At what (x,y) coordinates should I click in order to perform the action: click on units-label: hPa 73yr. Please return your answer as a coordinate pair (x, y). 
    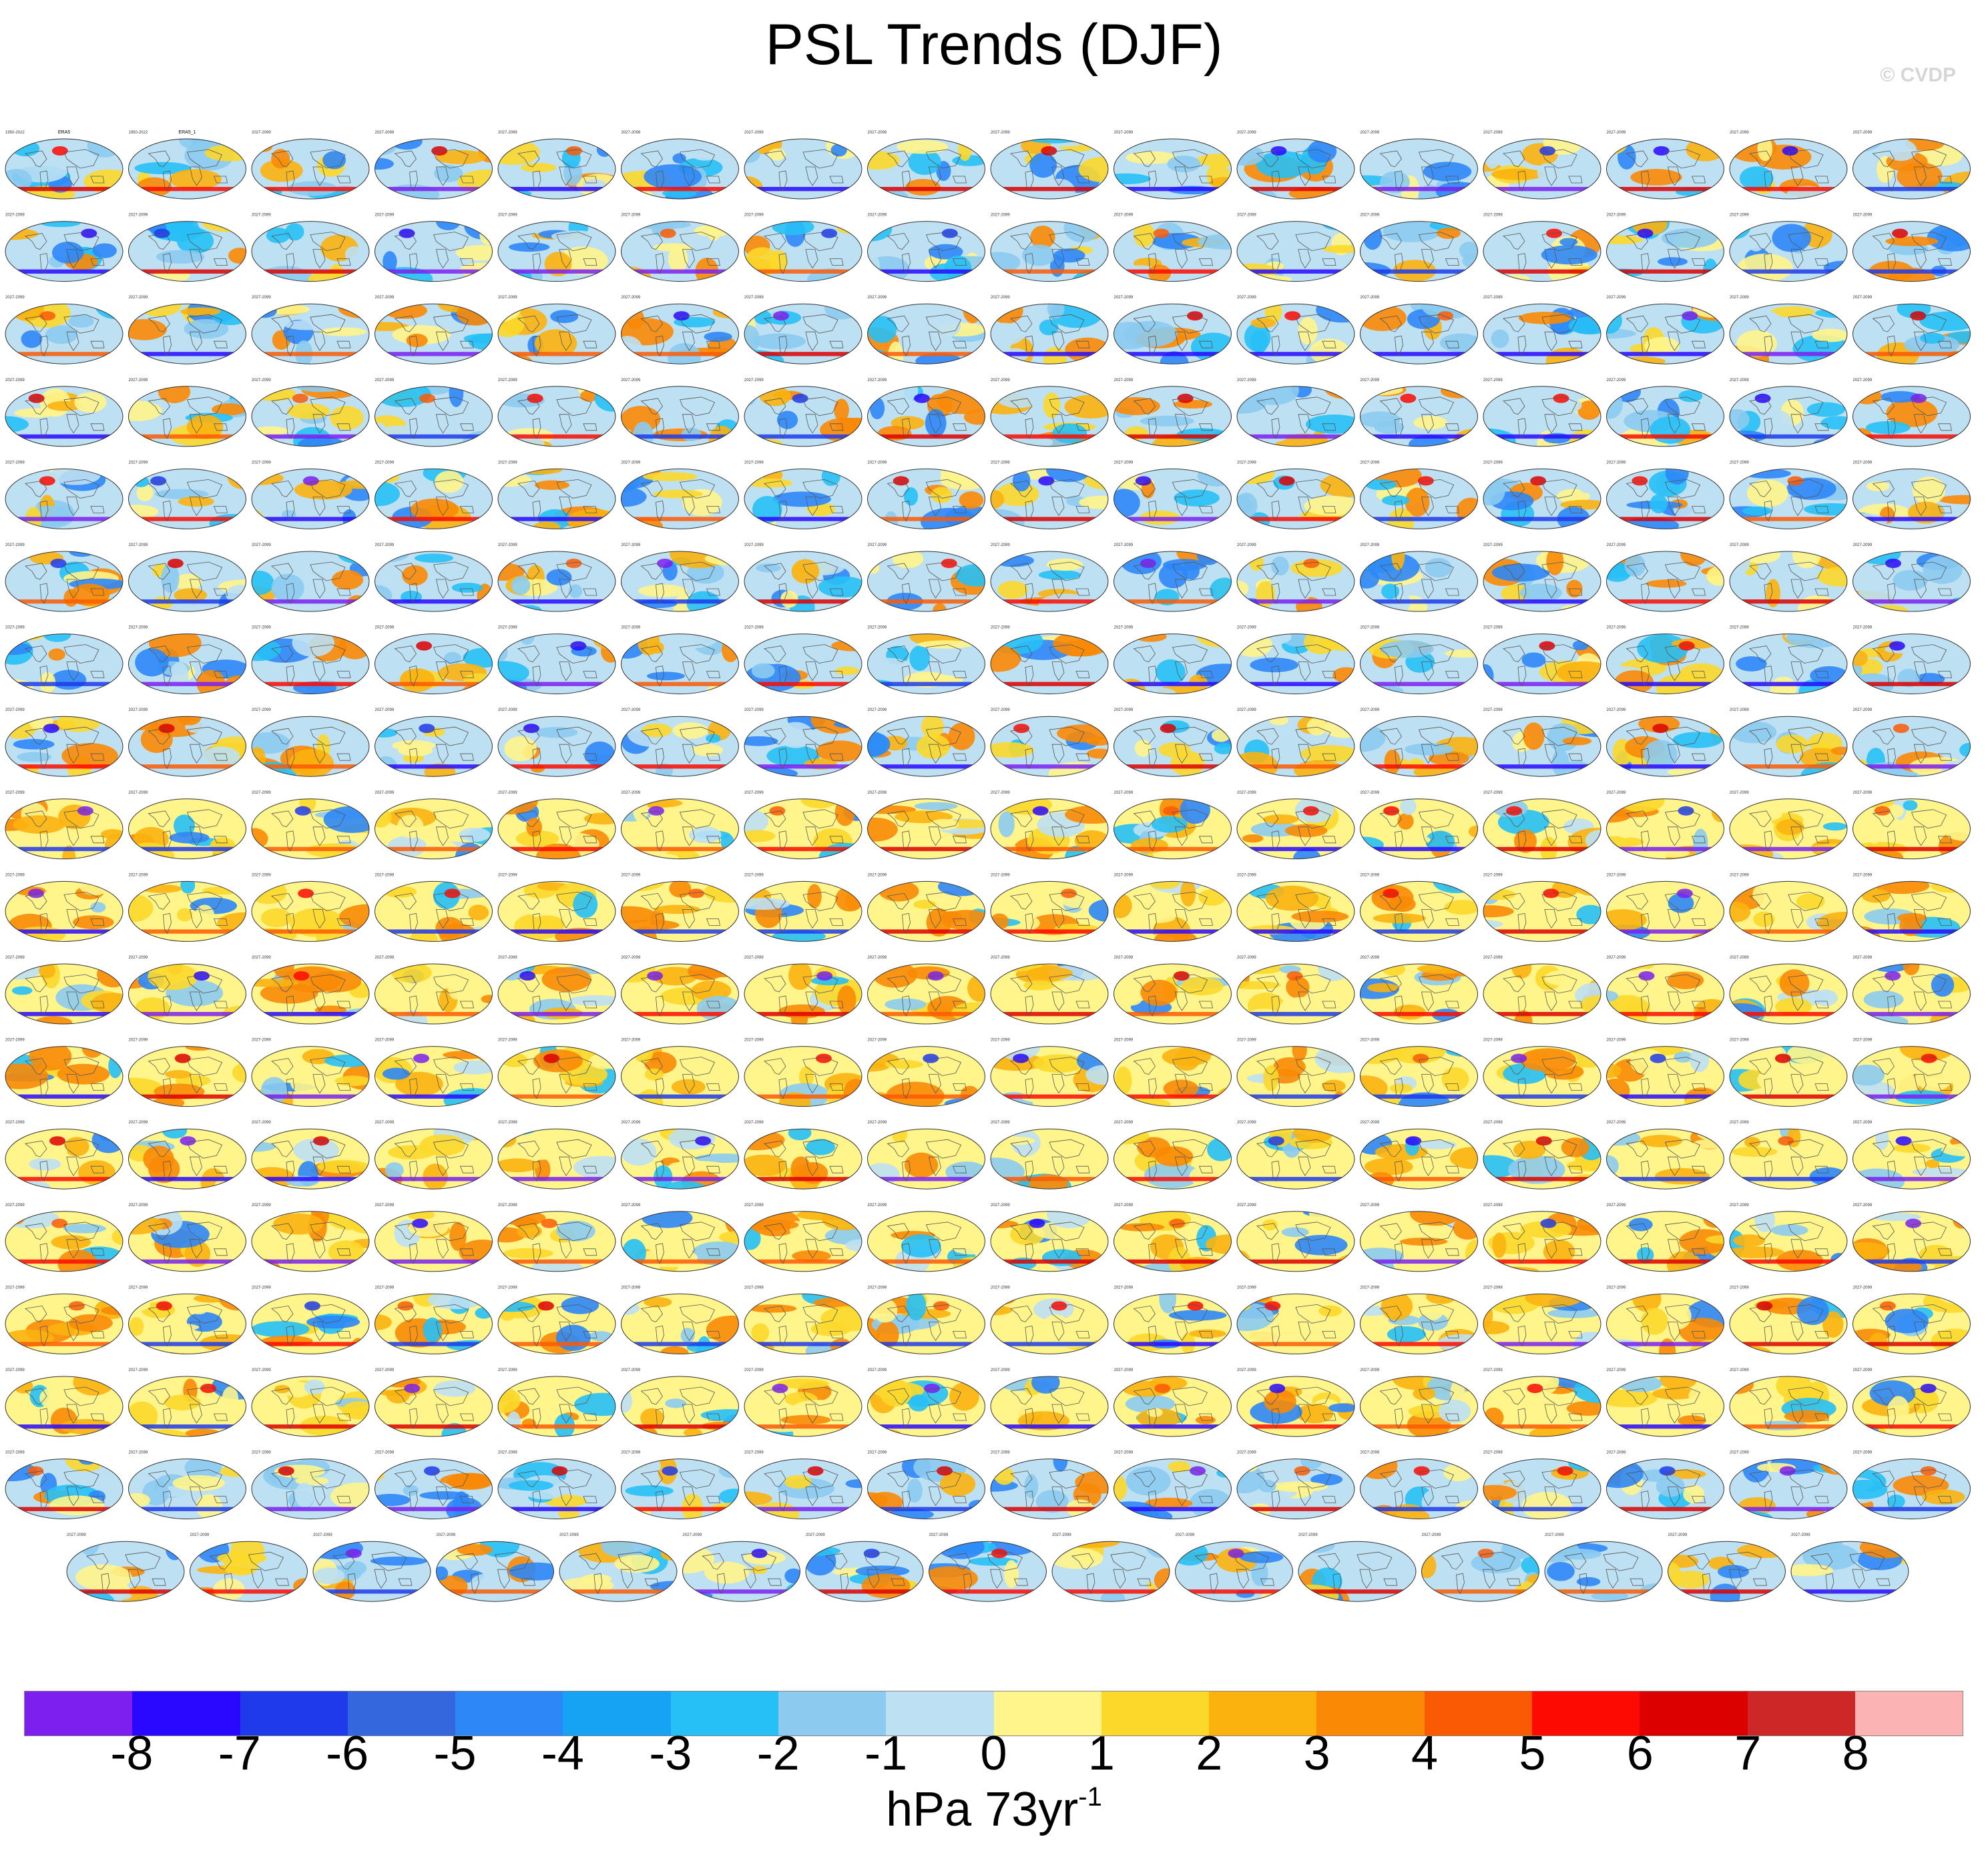
    Looking at the image, I should click on (982, 1809).